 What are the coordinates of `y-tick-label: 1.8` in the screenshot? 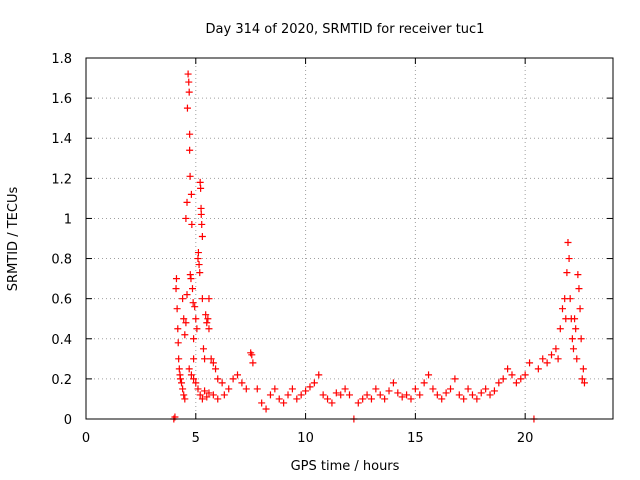 It's located at (61, 59).